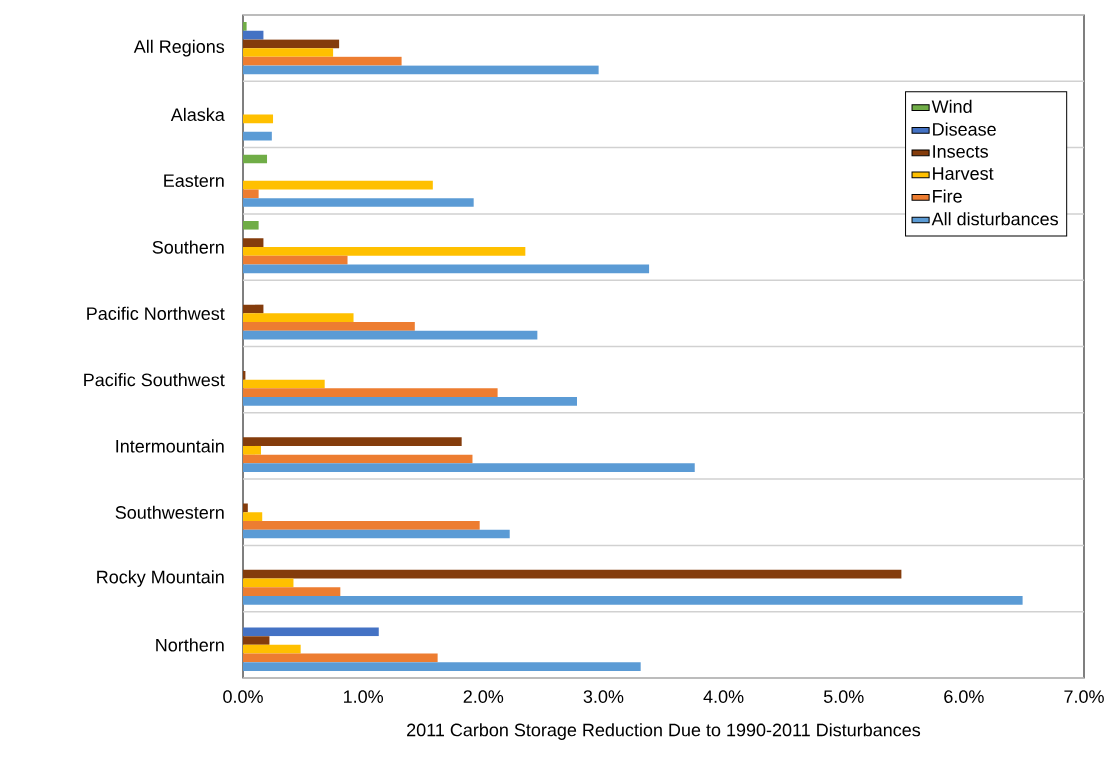 The height and width of the screenshot is (772, 1115). Describe the element at coordinates (994, 219) in the screenshot. I see `legend-label: All disturbances` at that location.